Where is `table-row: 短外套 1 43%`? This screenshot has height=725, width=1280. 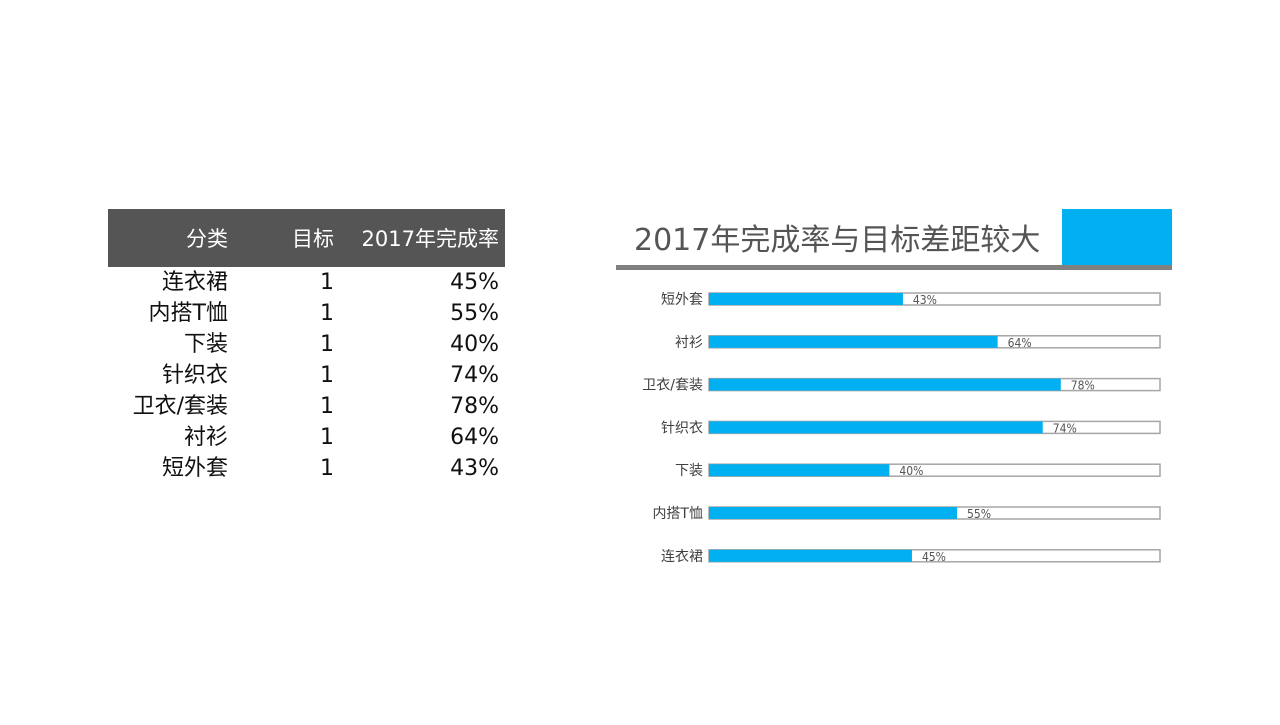
table-row: 短外套 1 43% is located at coordinates (306, 468).